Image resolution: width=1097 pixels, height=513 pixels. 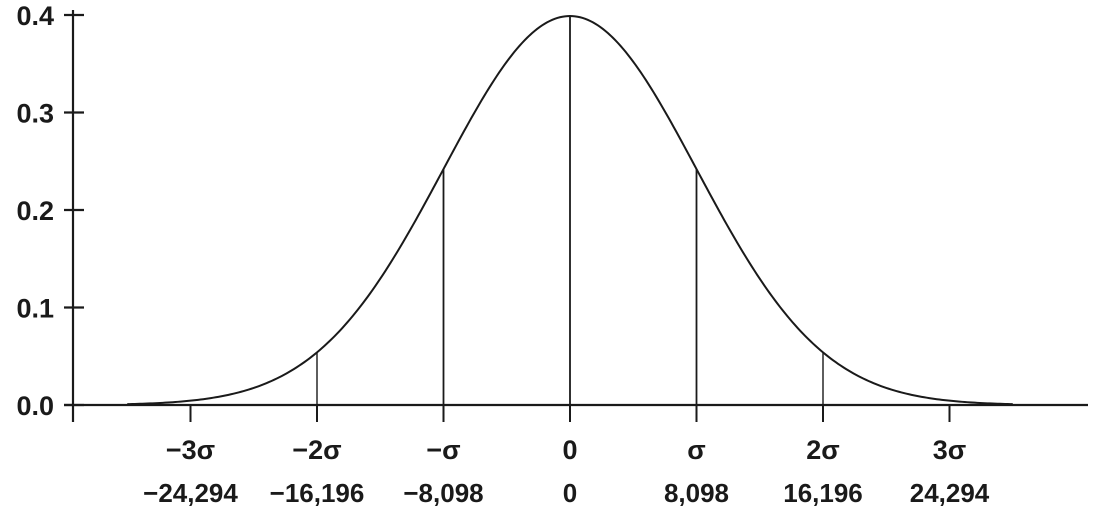 What do you see at coordinates (35, 211) in the screenshot?
I see `y-tick-label: 0.2` at bounding box center [35, 211].